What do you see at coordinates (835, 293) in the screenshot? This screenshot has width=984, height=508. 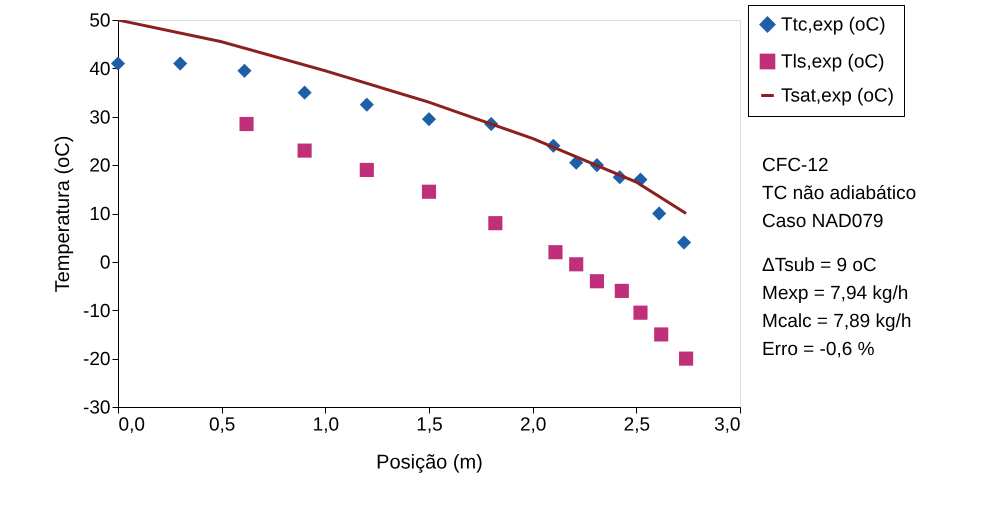 I see `text: Mexp = 7,94 kg/h` at bounding box center [835, 293].